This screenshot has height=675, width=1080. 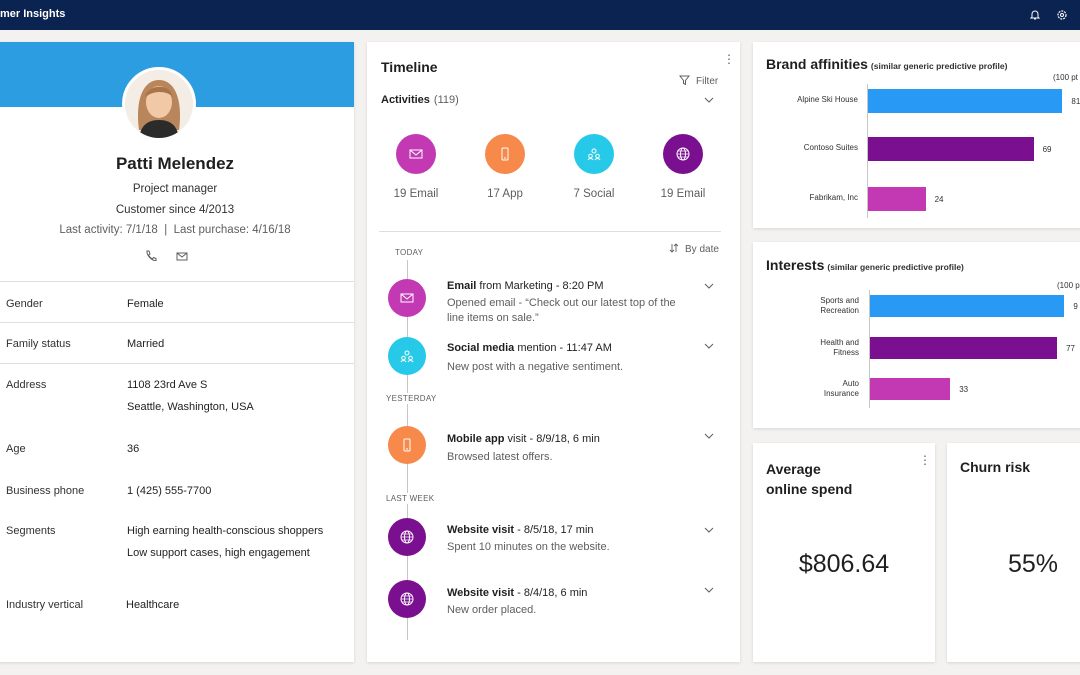 I want to click on category-label: Health and Fitness, so click(x=839, y=347).